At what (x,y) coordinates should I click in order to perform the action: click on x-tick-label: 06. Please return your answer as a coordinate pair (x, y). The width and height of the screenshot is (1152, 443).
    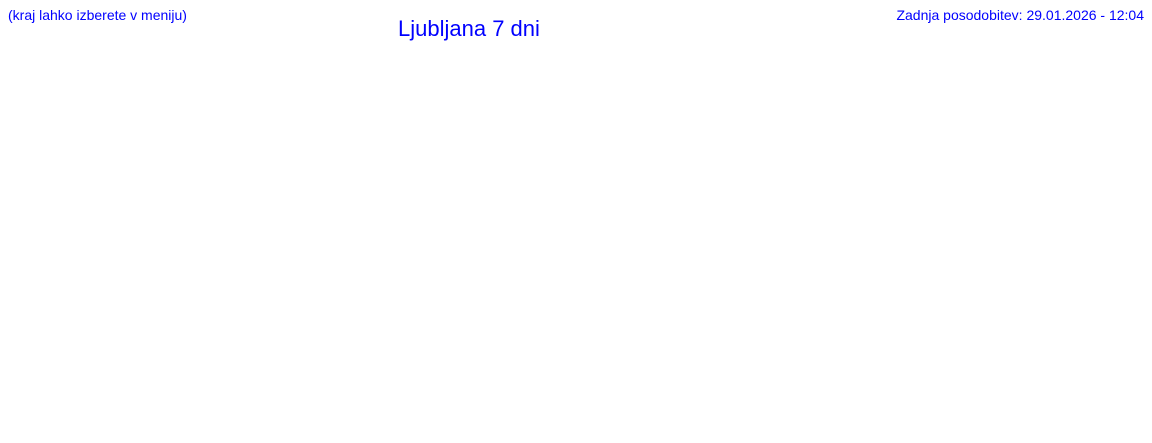
    Looking at the image, I should click on (162, 371).